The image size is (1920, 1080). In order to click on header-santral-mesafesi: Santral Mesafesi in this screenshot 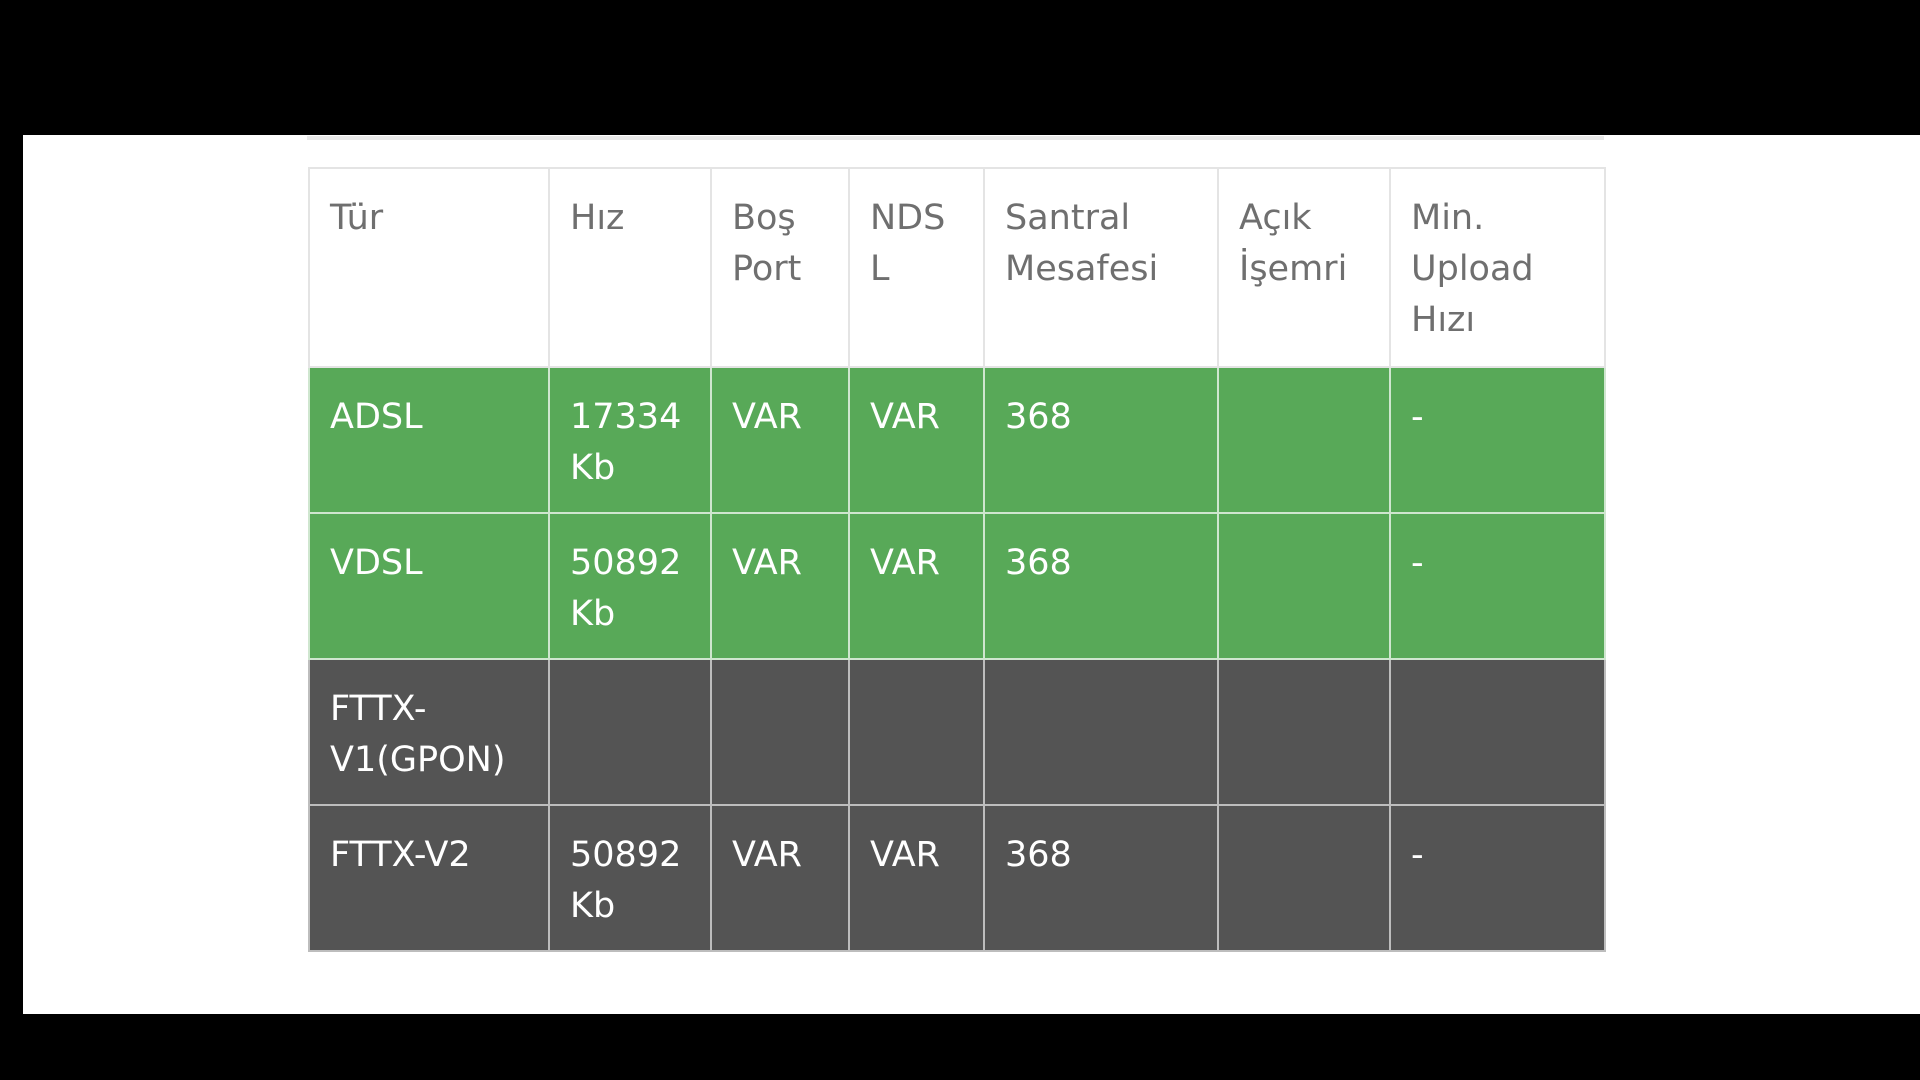, I will do `click(1101, 267)`.